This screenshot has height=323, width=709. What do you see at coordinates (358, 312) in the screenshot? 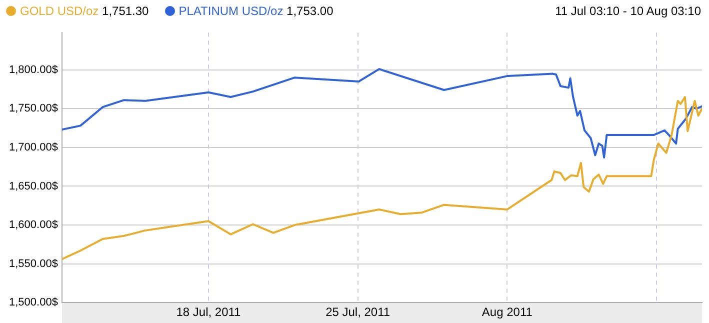
I see `x-tick-label: 25 Jul, 2011` at bounding box center [358, 312].